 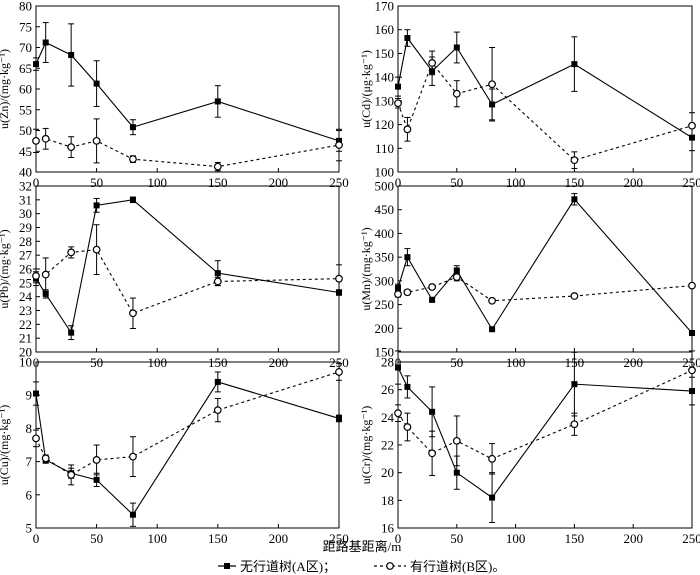 I want to click on x-tick-label: 250, so click(x=691, y=538).